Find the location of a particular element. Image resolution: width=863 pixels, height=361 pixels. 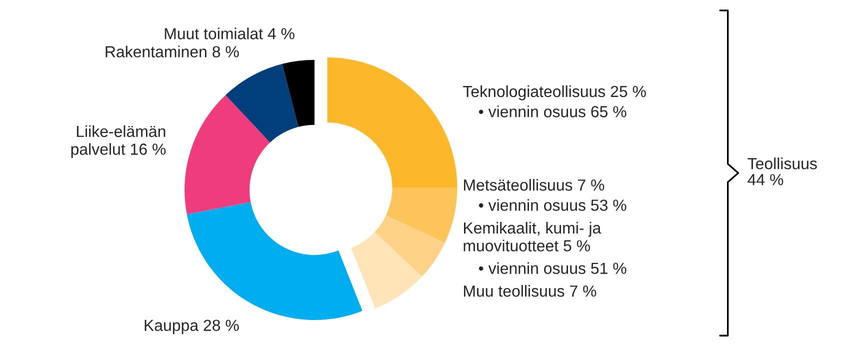

slice-label: Metsäteollisuus 7 % is located at coordinates (534, 184).